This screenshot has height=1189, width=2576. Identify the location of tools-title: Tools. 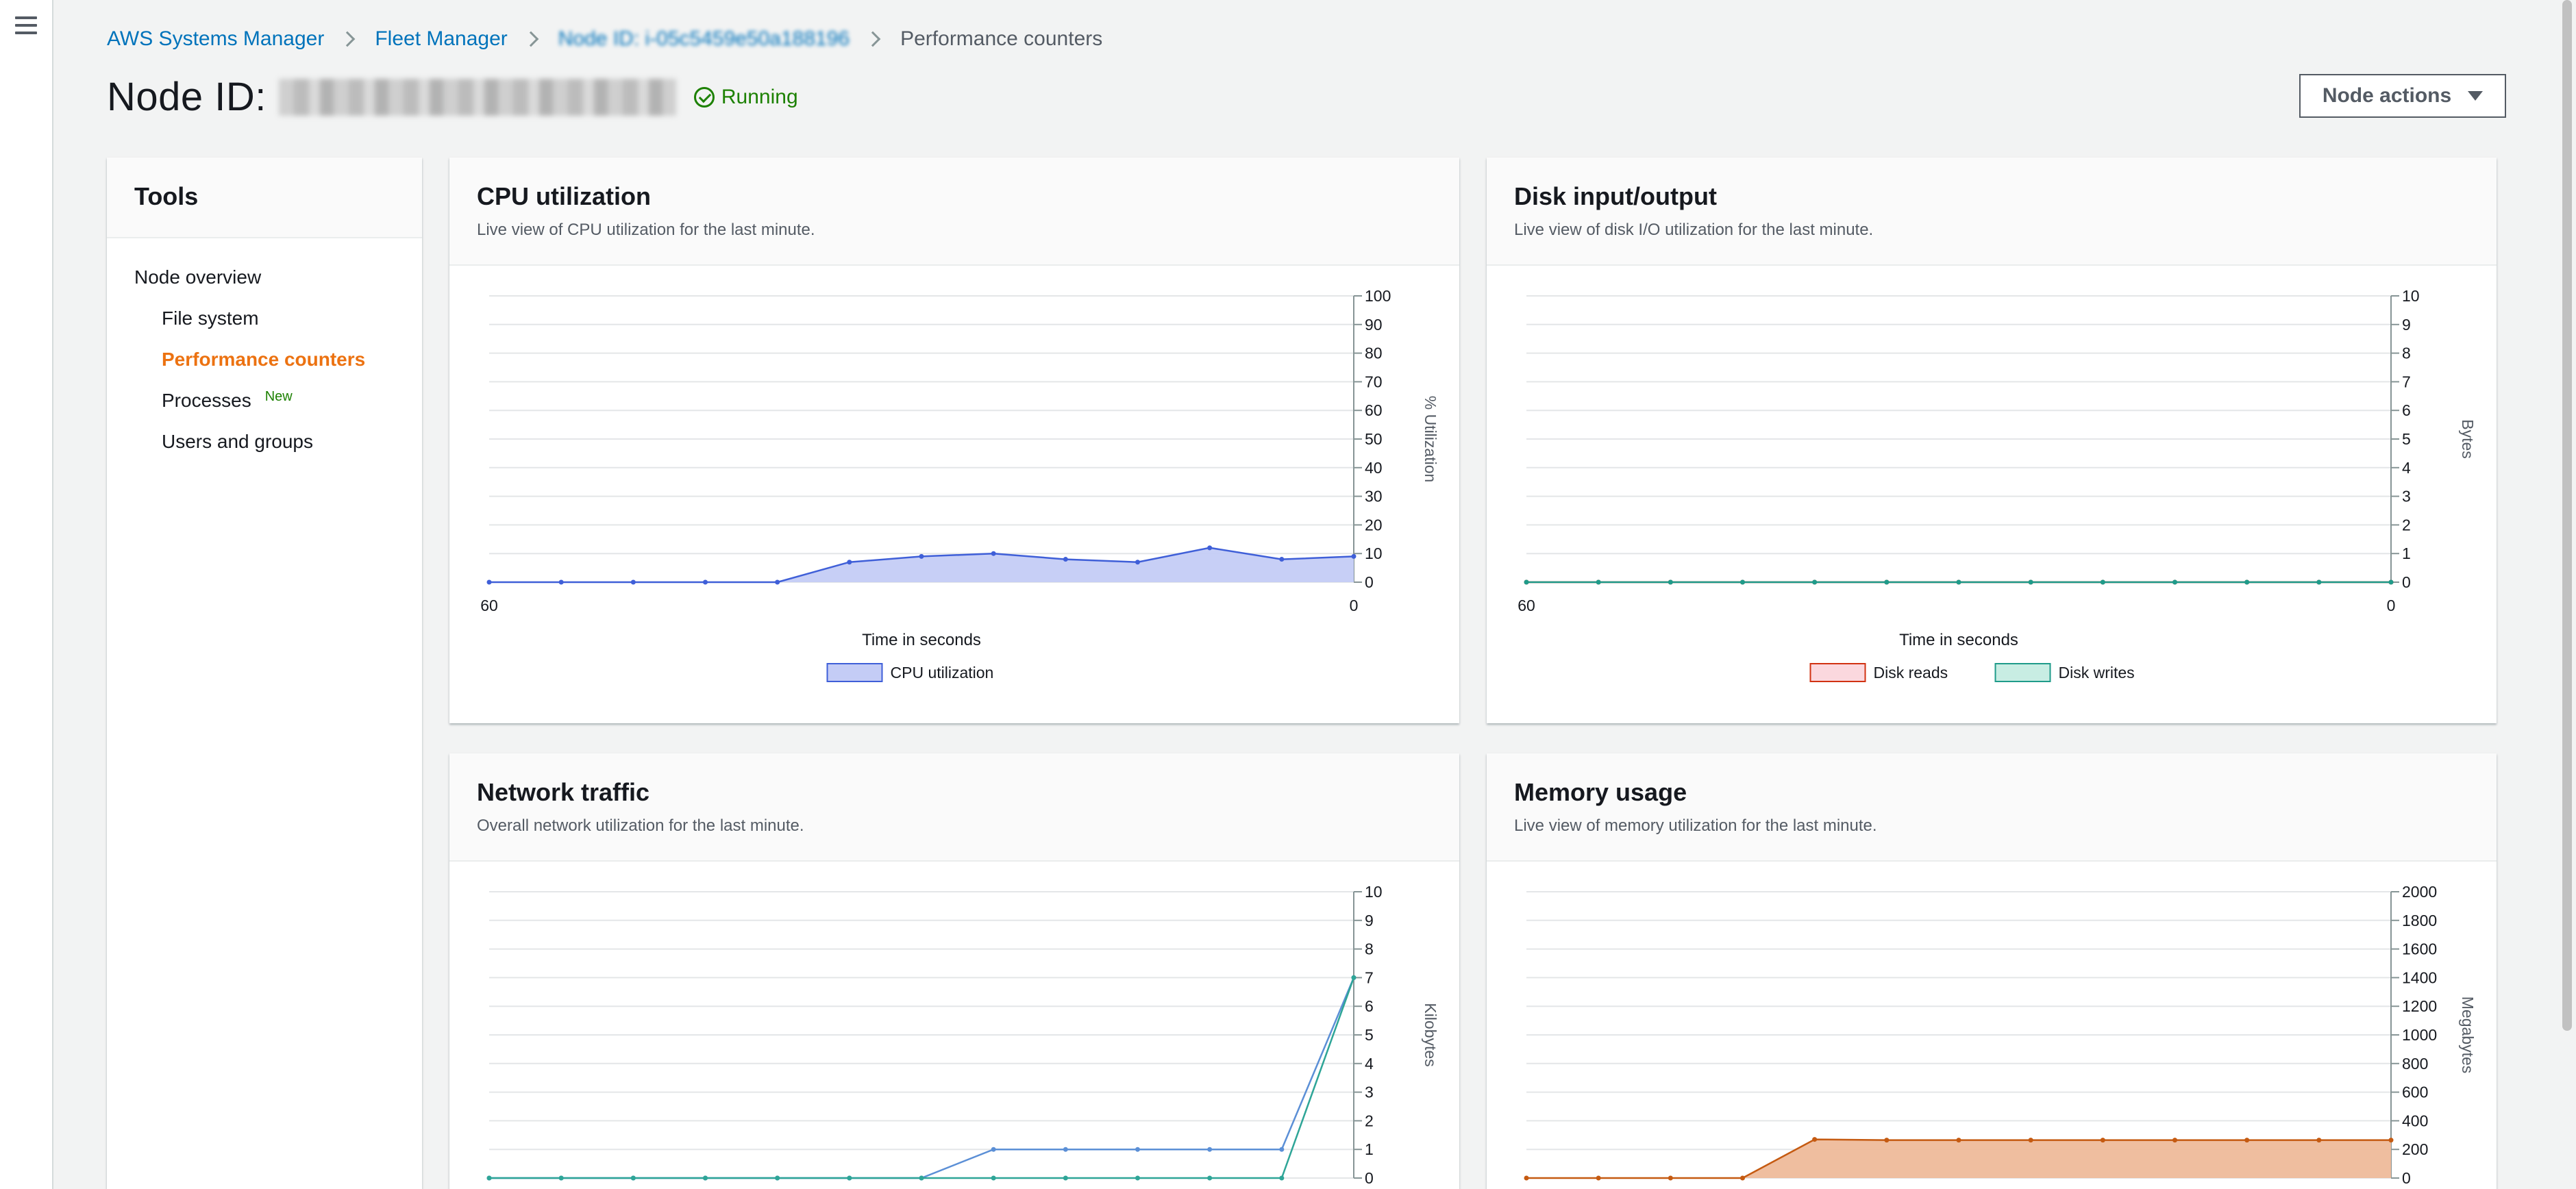
(264, 198).